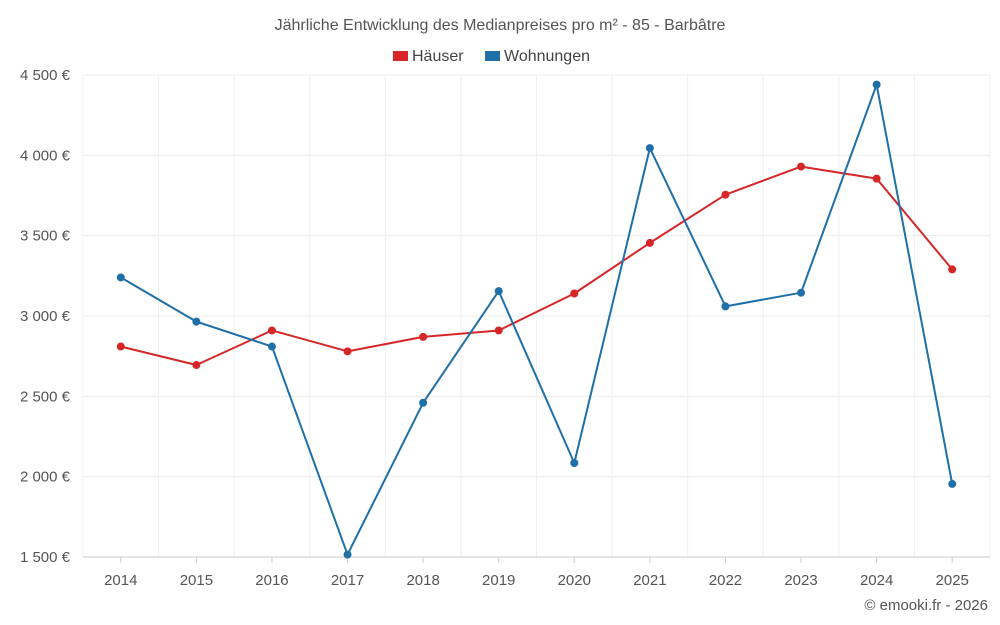  Describe the element at coordinates (45, 396) in the screenshot. I see `y-tick-label: 2 500 €` at that location.